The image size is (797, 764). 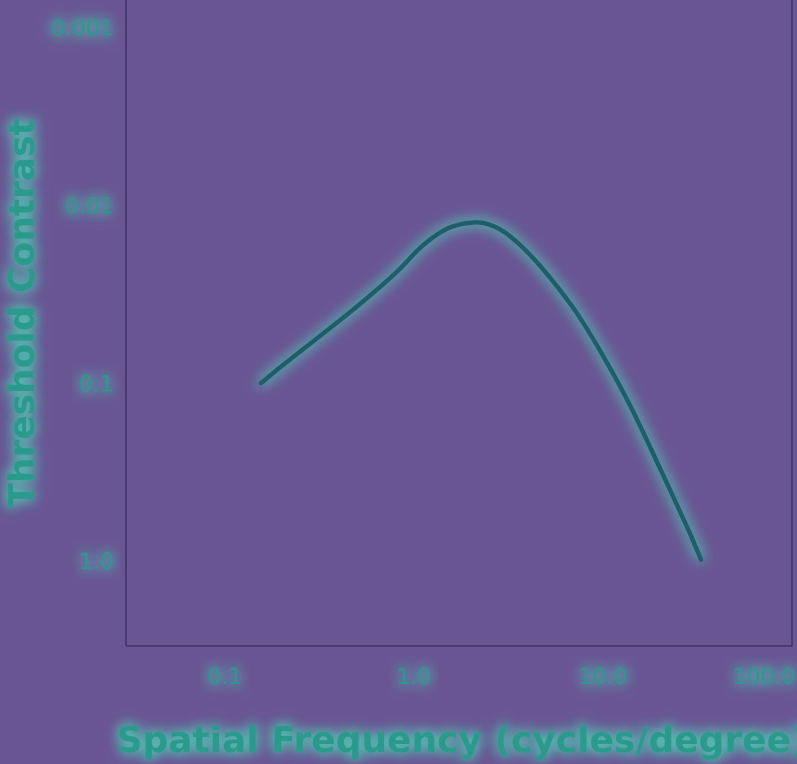 What do you see at coordinates (96, 562) in the screenshot?
I see `y-tick-label: 1.0` at bounding box center [96, 562].